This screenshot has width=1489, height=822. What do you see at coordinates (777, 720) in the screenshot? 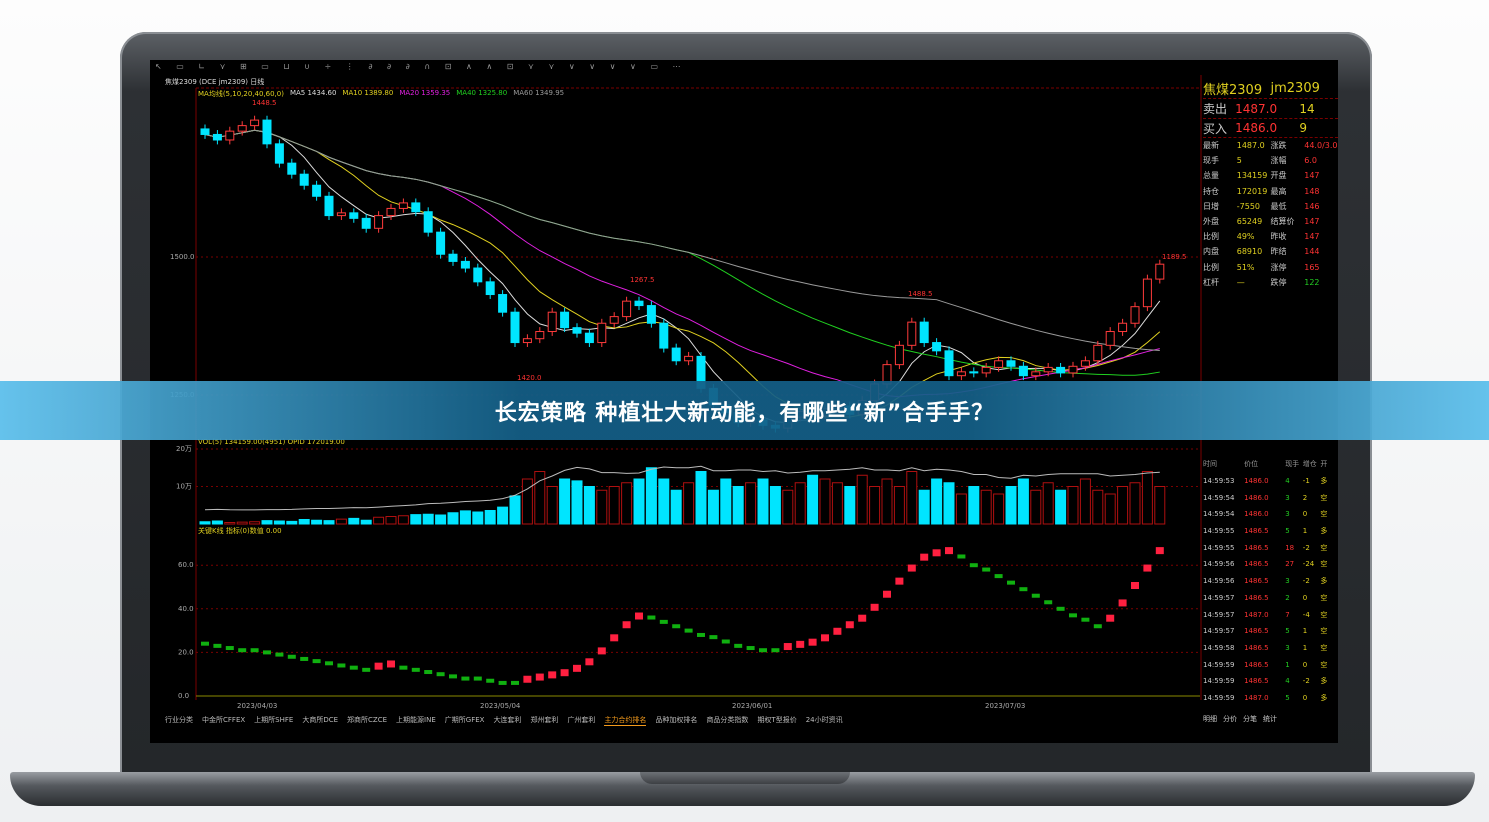
I see `market-tab: 期权T型报价` at bounding box center [777, 720].